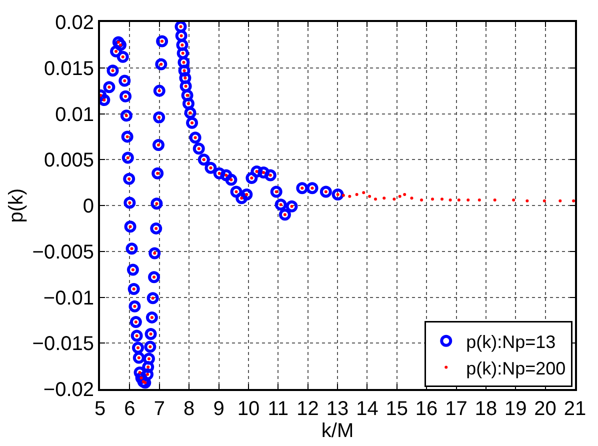 The image size is (598, 446). Describe the element at coordinates (456, 409) in the screenshot. I see `x-tick-label: 17` at that location.